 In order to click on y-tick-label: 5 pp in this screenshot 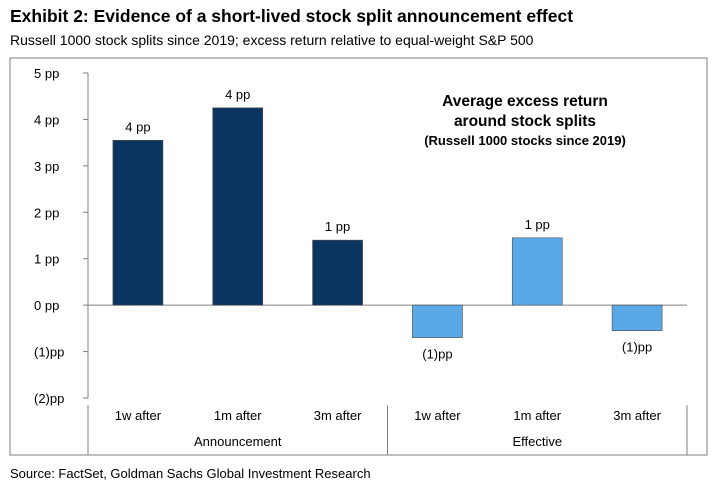, I will do `click(46, 73)`.